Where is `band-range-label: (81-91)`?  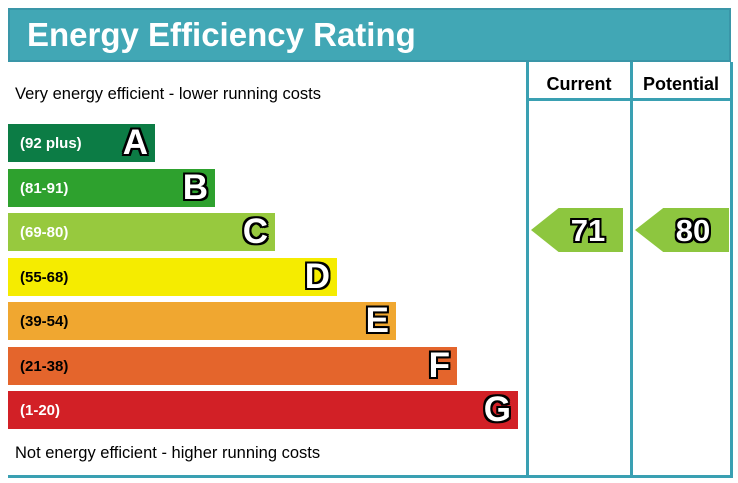 band-range-label: (81-91) is located at coordinates (44, 188).